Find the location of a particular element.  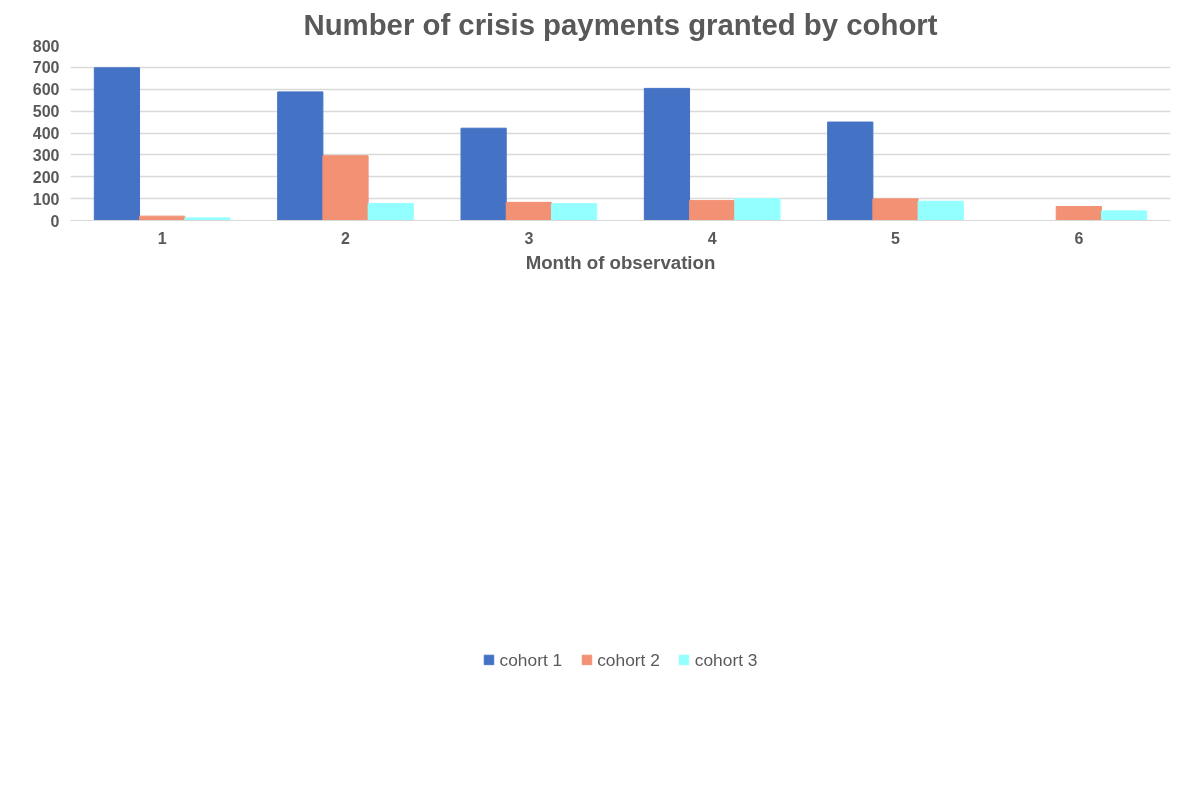

x-tick-label: 4 is located at coordinates (712, 238).